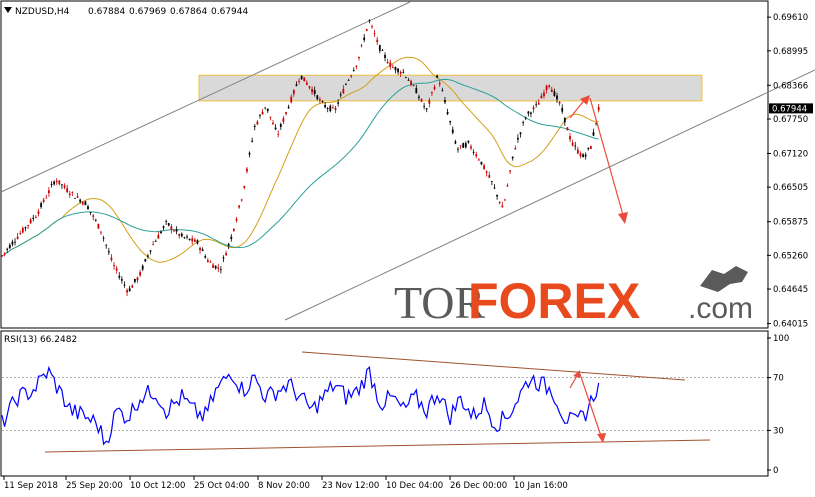  I want to click on price-forecast-arrows, so click(598, 159).